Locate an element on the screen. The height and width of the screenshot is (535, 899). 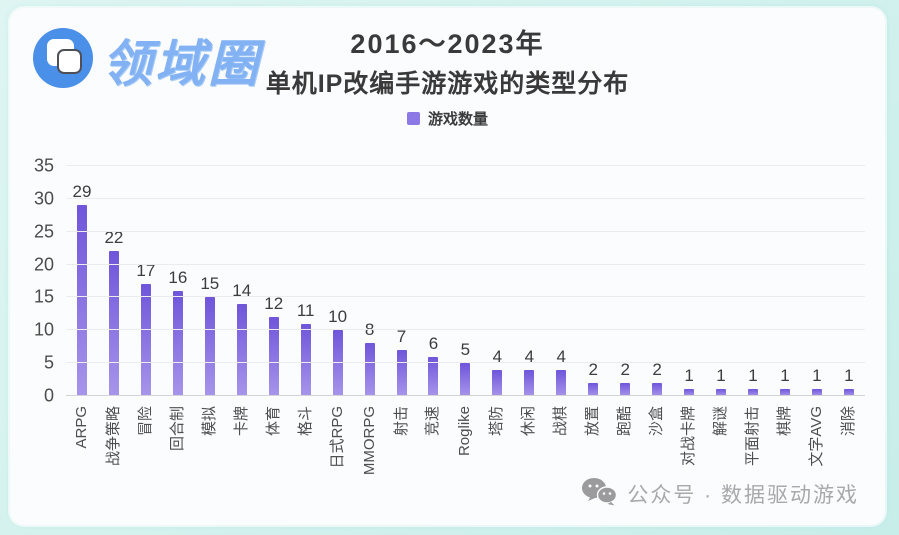
legend-label: 游戏数量 is located at coordinates (457, 119).